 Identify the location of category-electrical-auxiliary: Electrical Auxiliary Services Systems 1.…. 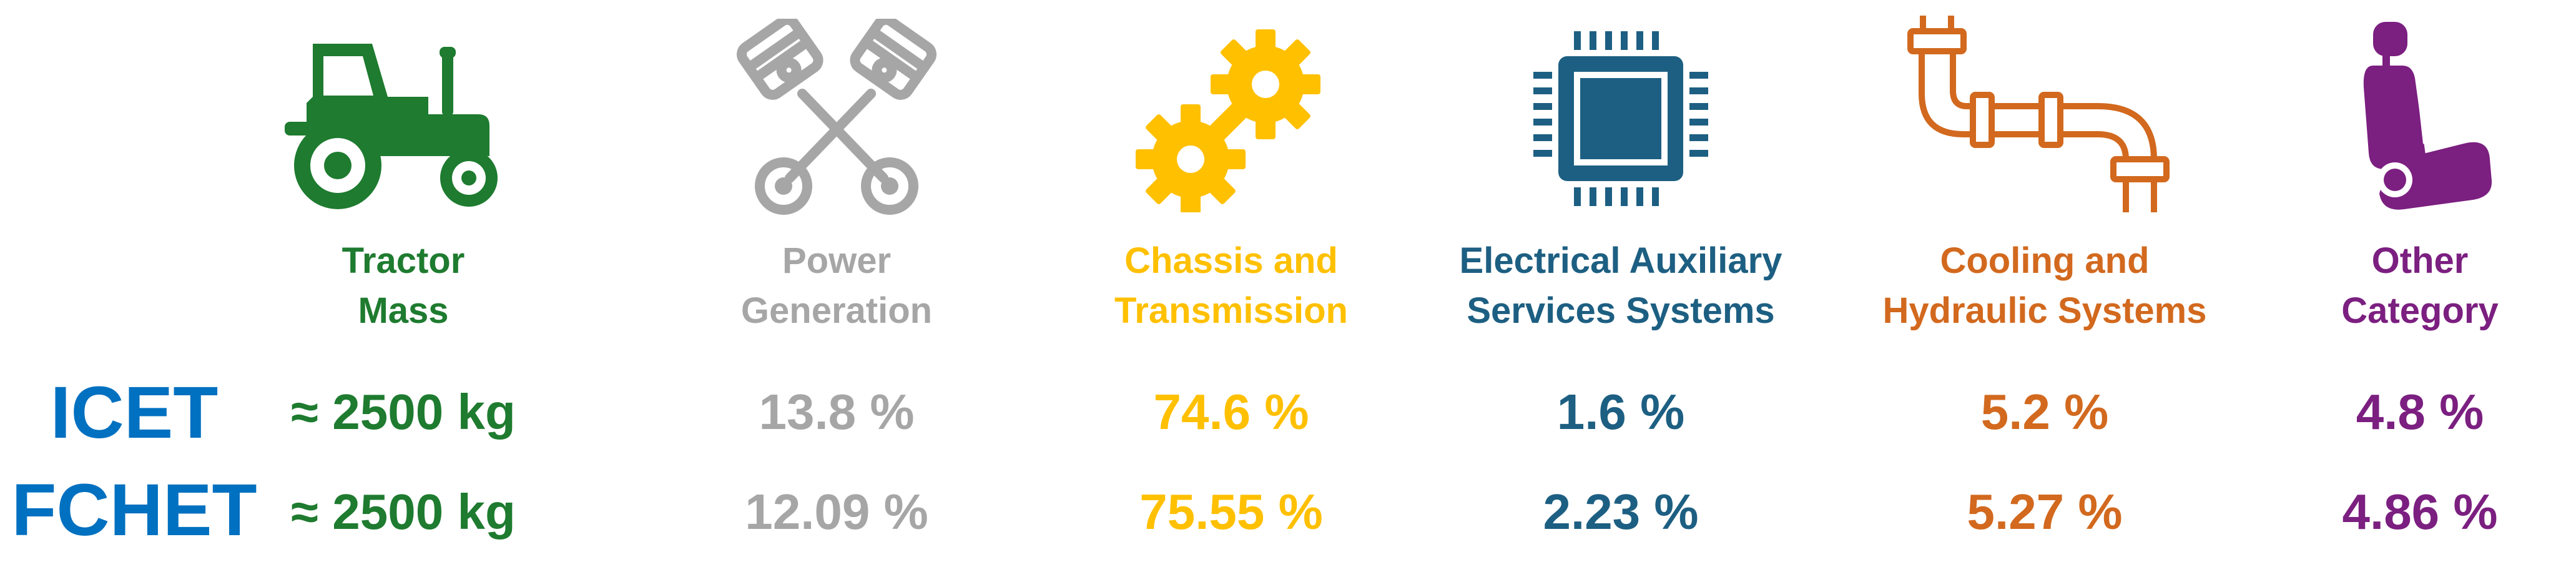
(1620, 286).